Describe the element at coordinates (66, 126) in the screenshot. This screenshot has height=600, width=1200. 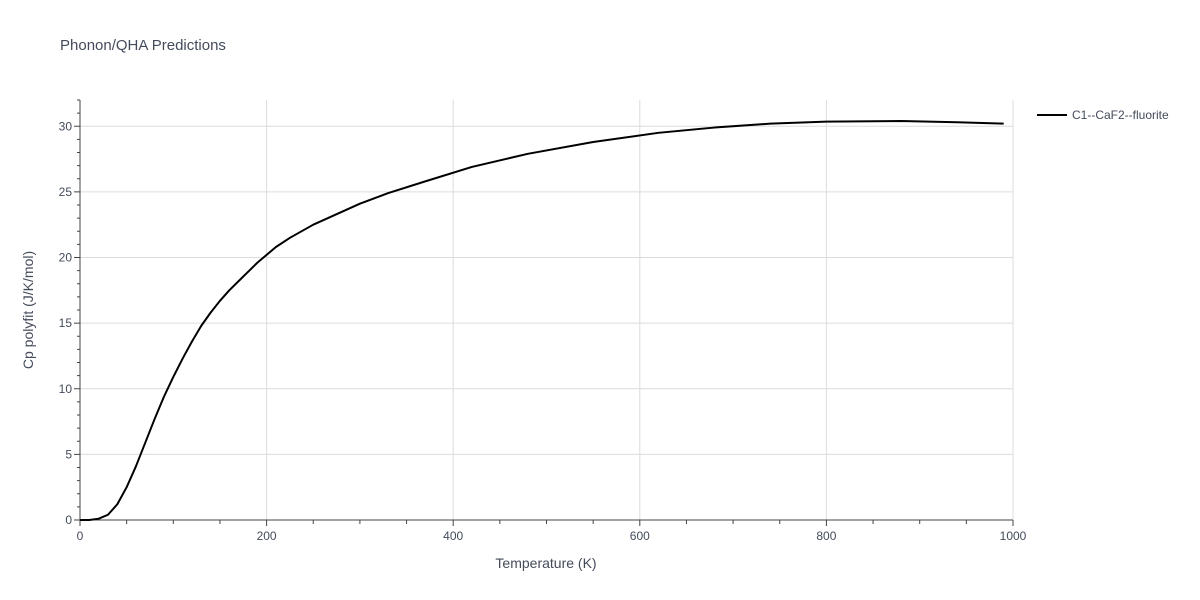
I see `y-tick-label: 30` at that location.